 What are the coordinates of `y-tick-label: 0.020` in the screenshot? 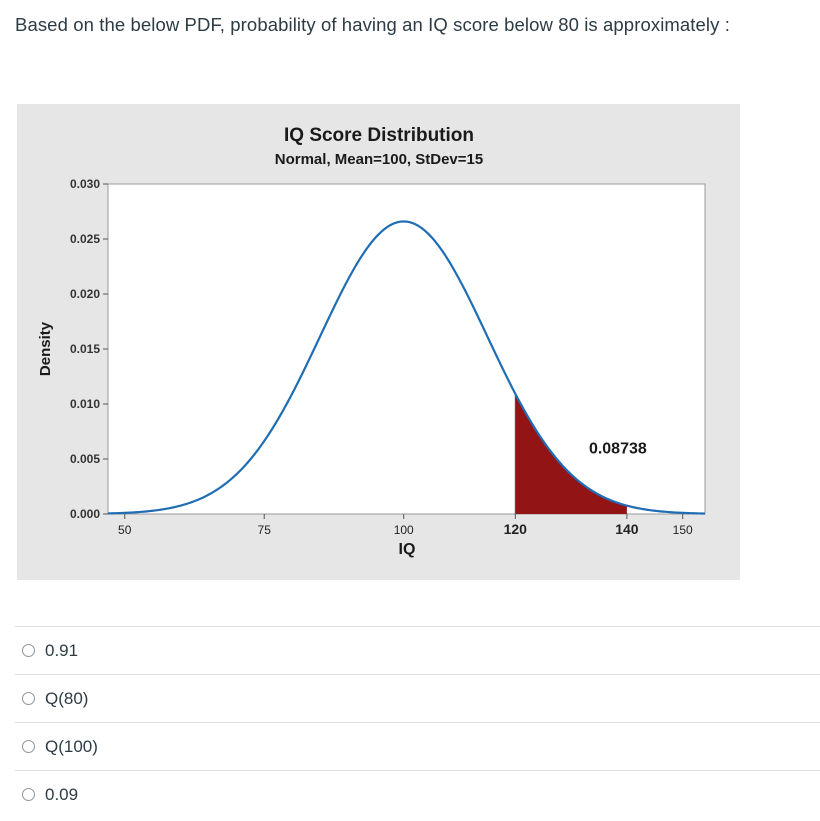 It's located at (85, 294).